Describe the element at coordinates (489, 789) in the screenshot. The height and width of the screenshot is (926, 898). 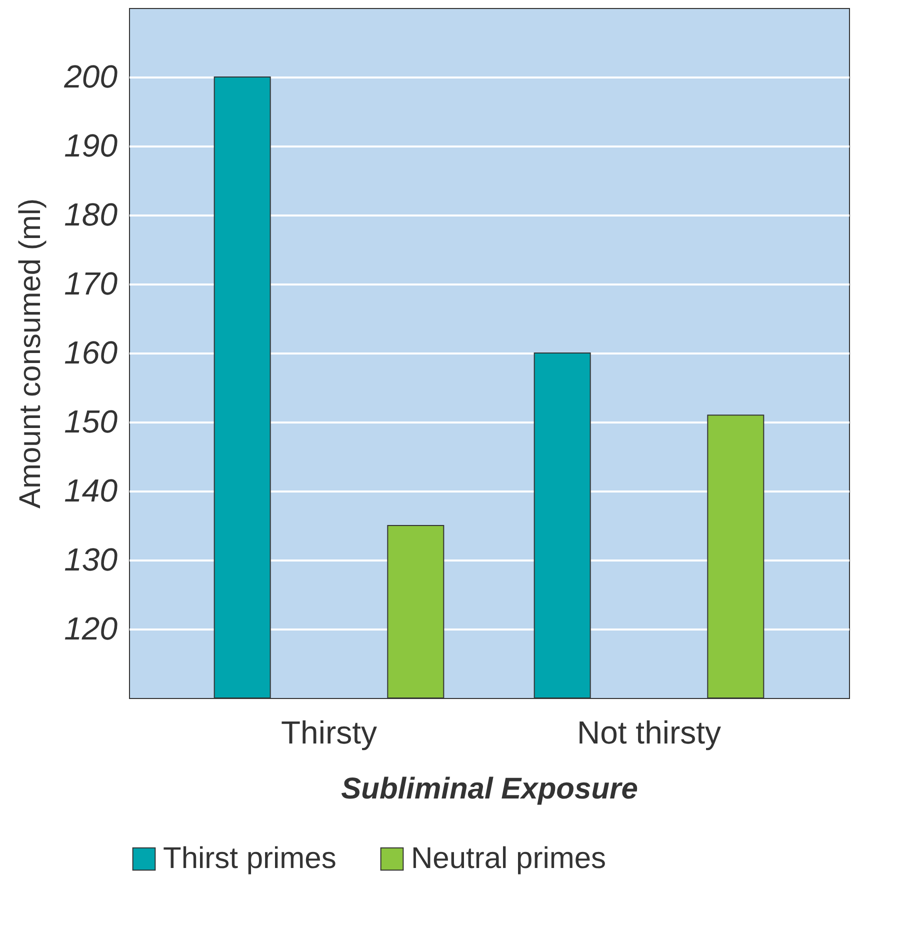
I see `x-axis-title: Subliminal Exposure` at that location.